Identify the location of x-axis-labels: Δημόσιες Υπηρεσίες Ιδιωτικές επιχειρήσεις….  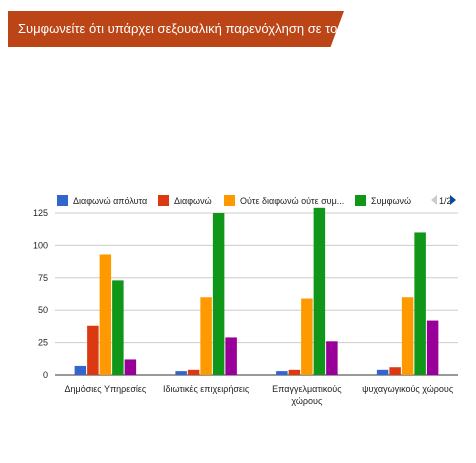
(259, 395).